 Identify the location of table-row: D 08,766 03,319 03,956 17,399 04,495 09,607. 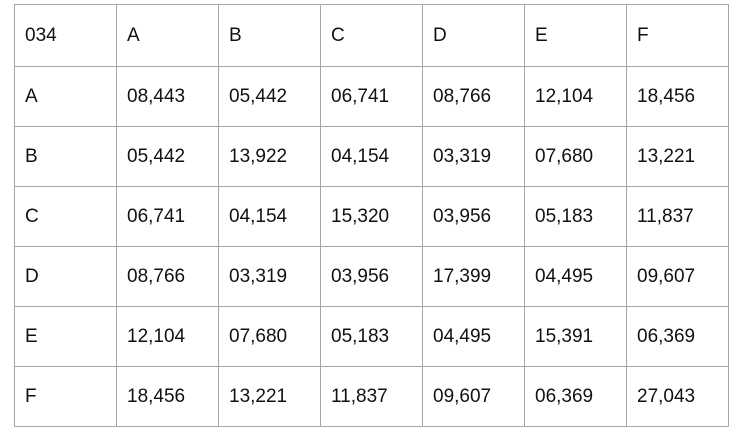
(371, 276).